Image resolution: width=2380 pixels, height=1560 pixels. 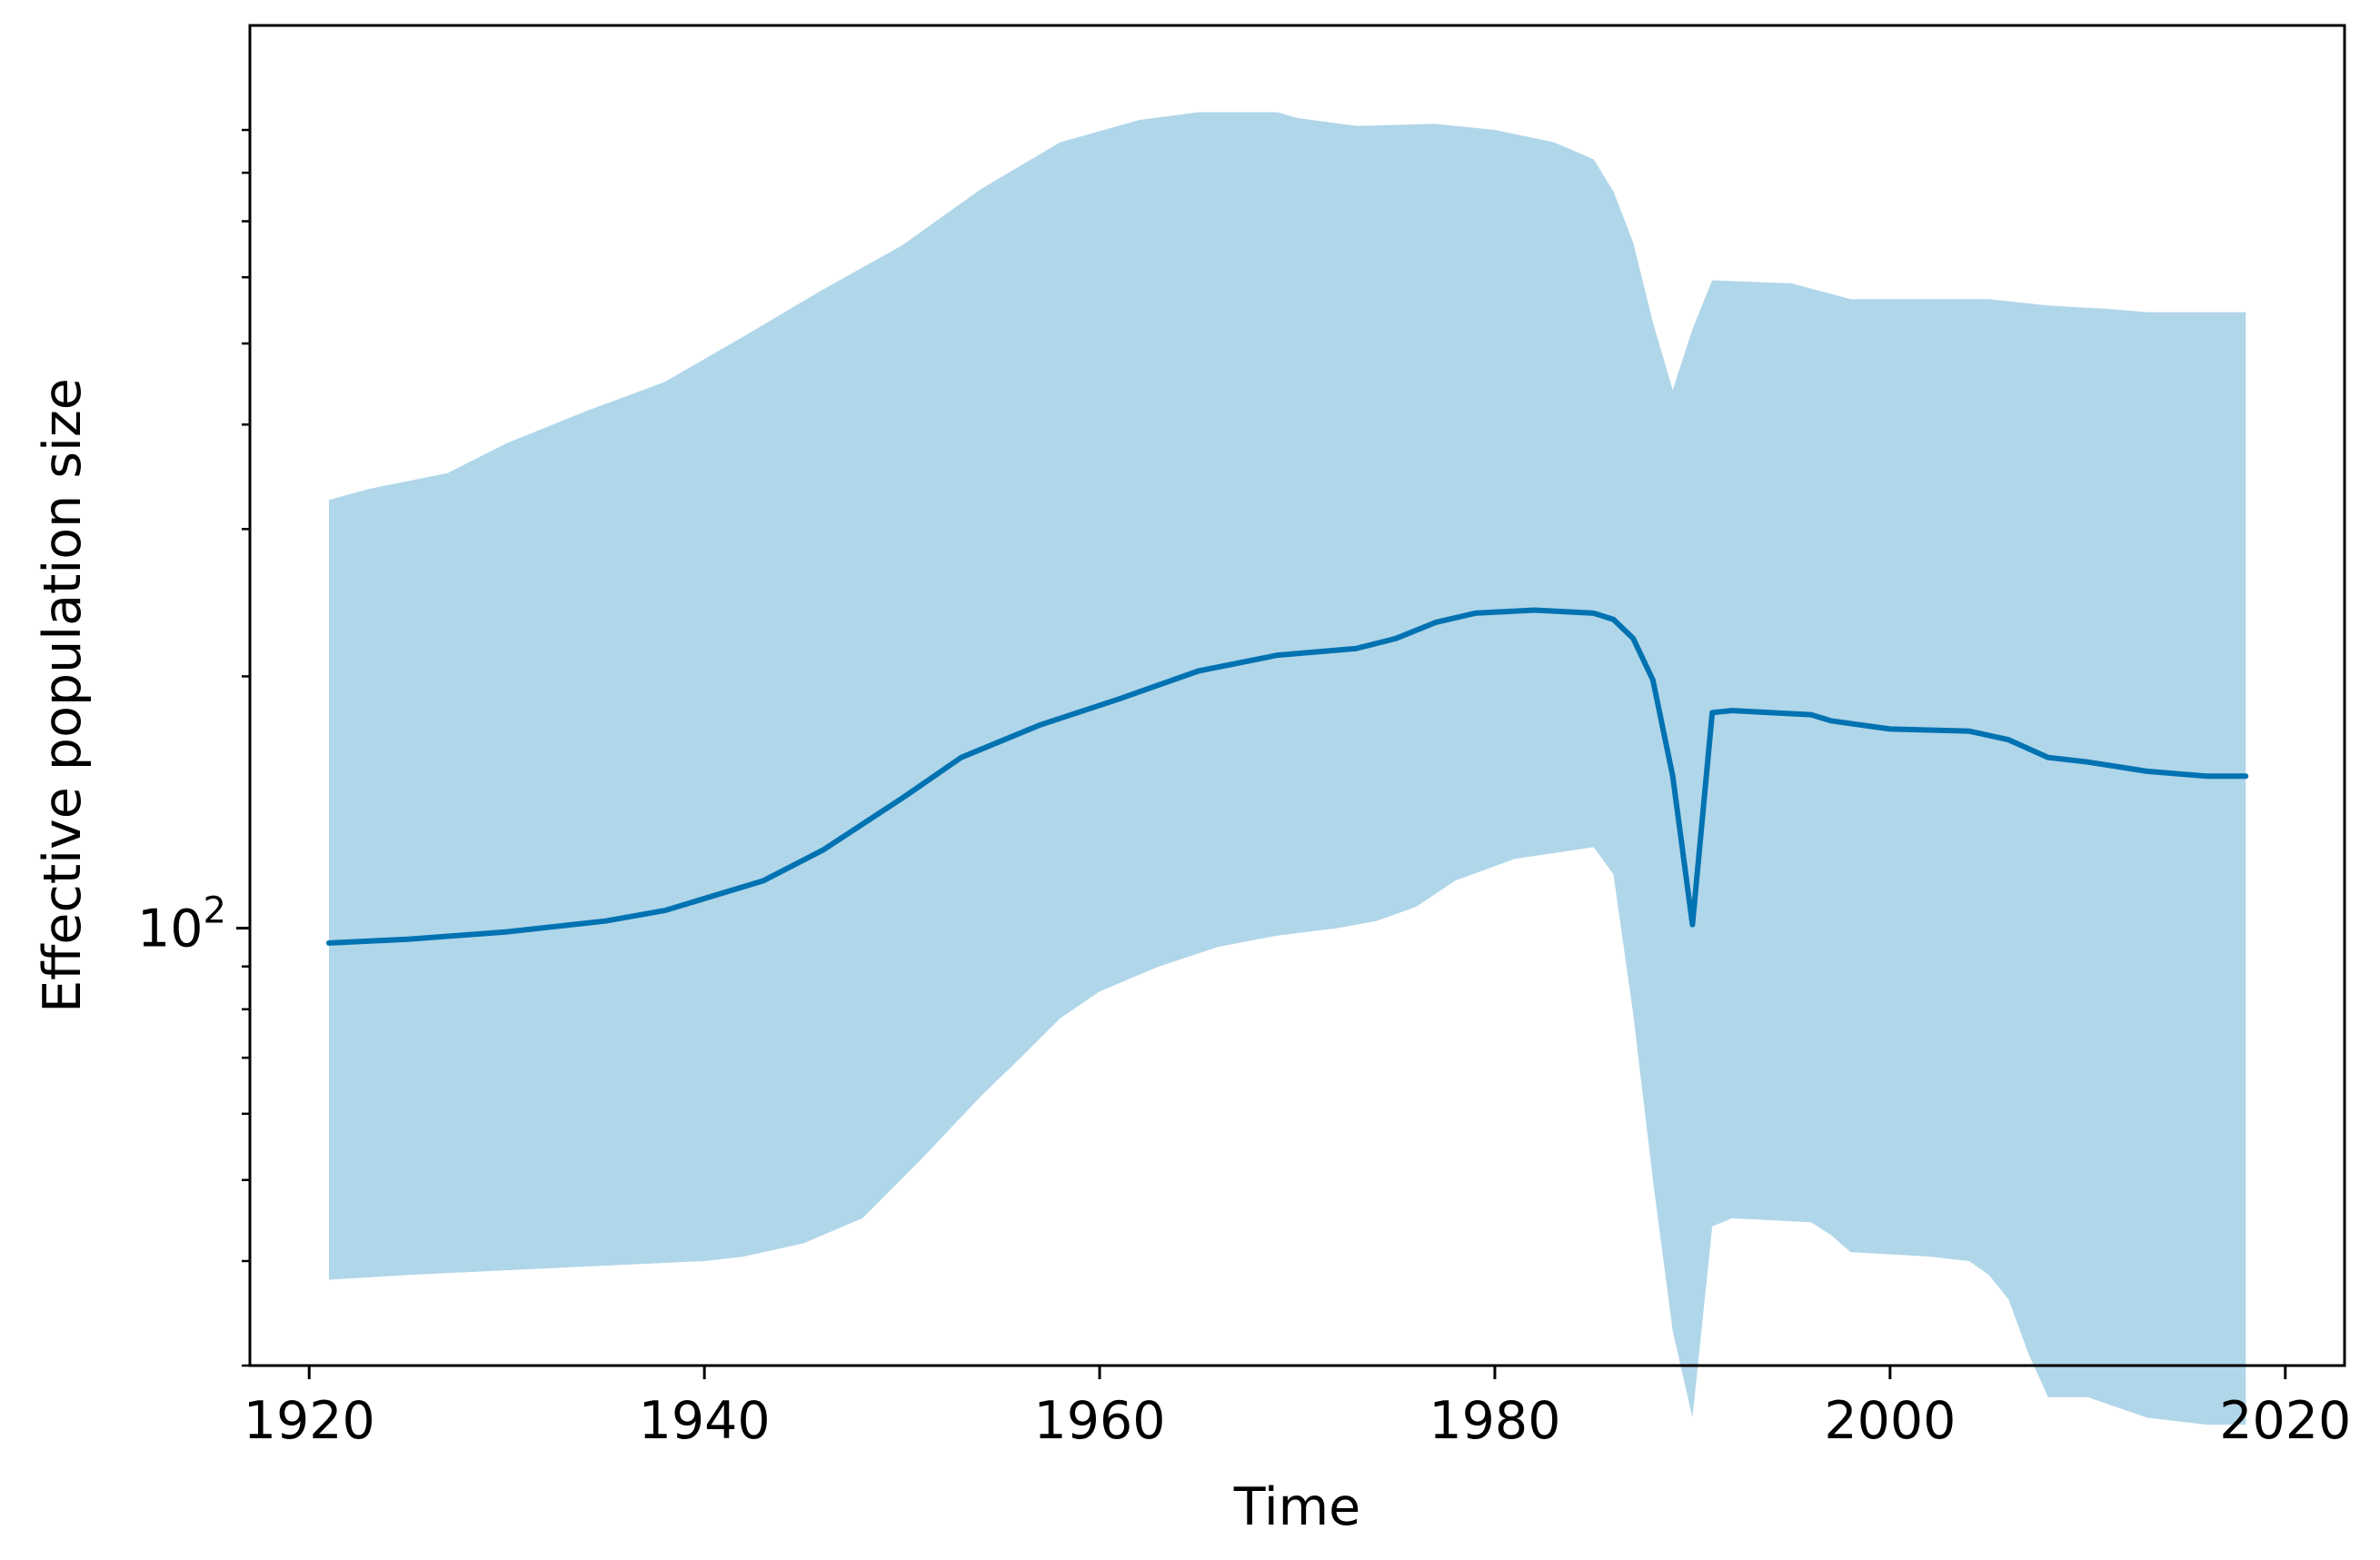 I want to click on x-axis: 1920 1940 1960 1980 2000 2020, so click(x=1297, y=1409).